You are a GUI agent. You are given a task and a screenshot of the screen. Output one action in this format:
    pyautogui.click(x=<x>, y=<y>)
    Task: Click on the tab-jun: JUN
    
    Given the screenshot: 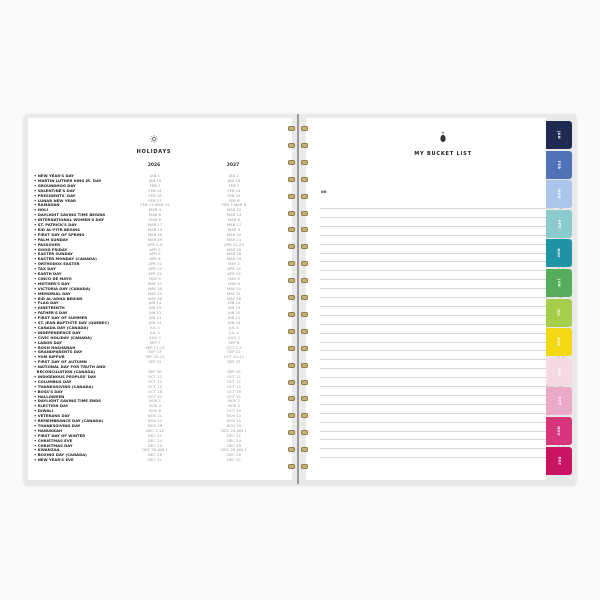 What is the action you would take?
    pyautogui.click(x=559, y=283)
    